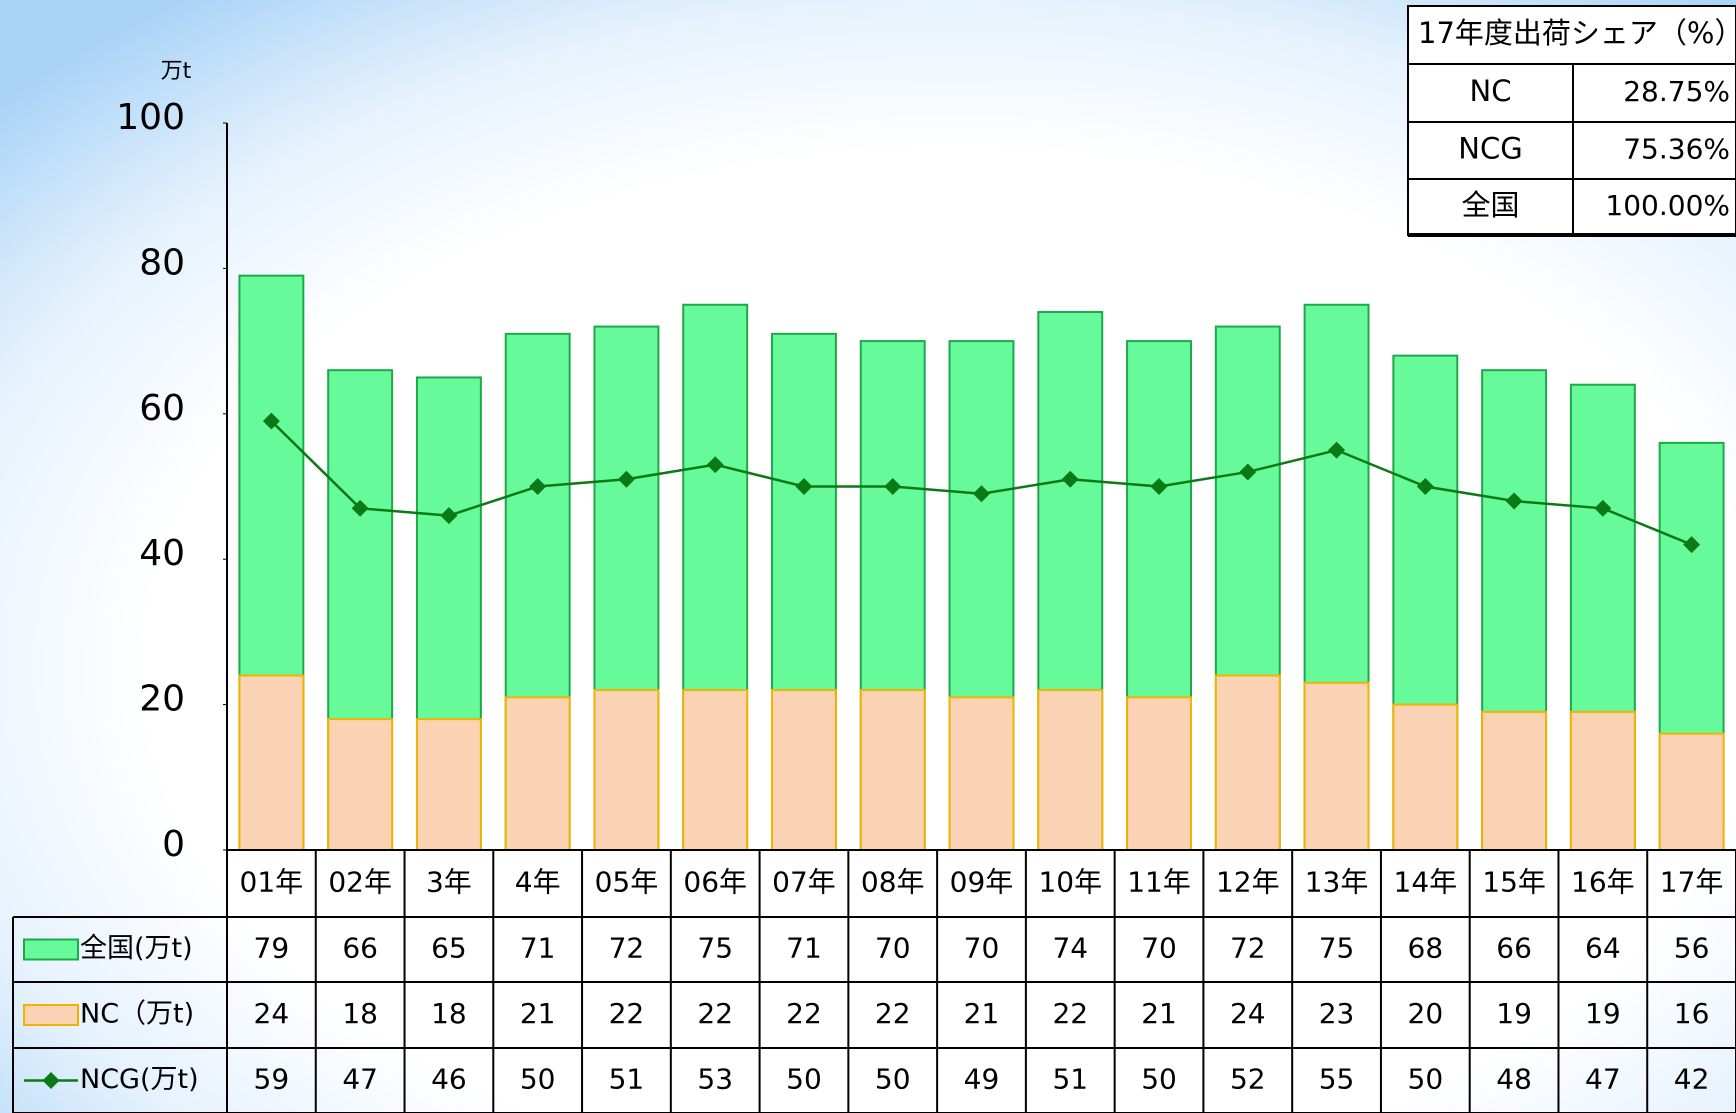  What do you see at coordinates (982, 1079) in the screenshot?
I see `table-value: 49` at bounding box center [982, 1079].